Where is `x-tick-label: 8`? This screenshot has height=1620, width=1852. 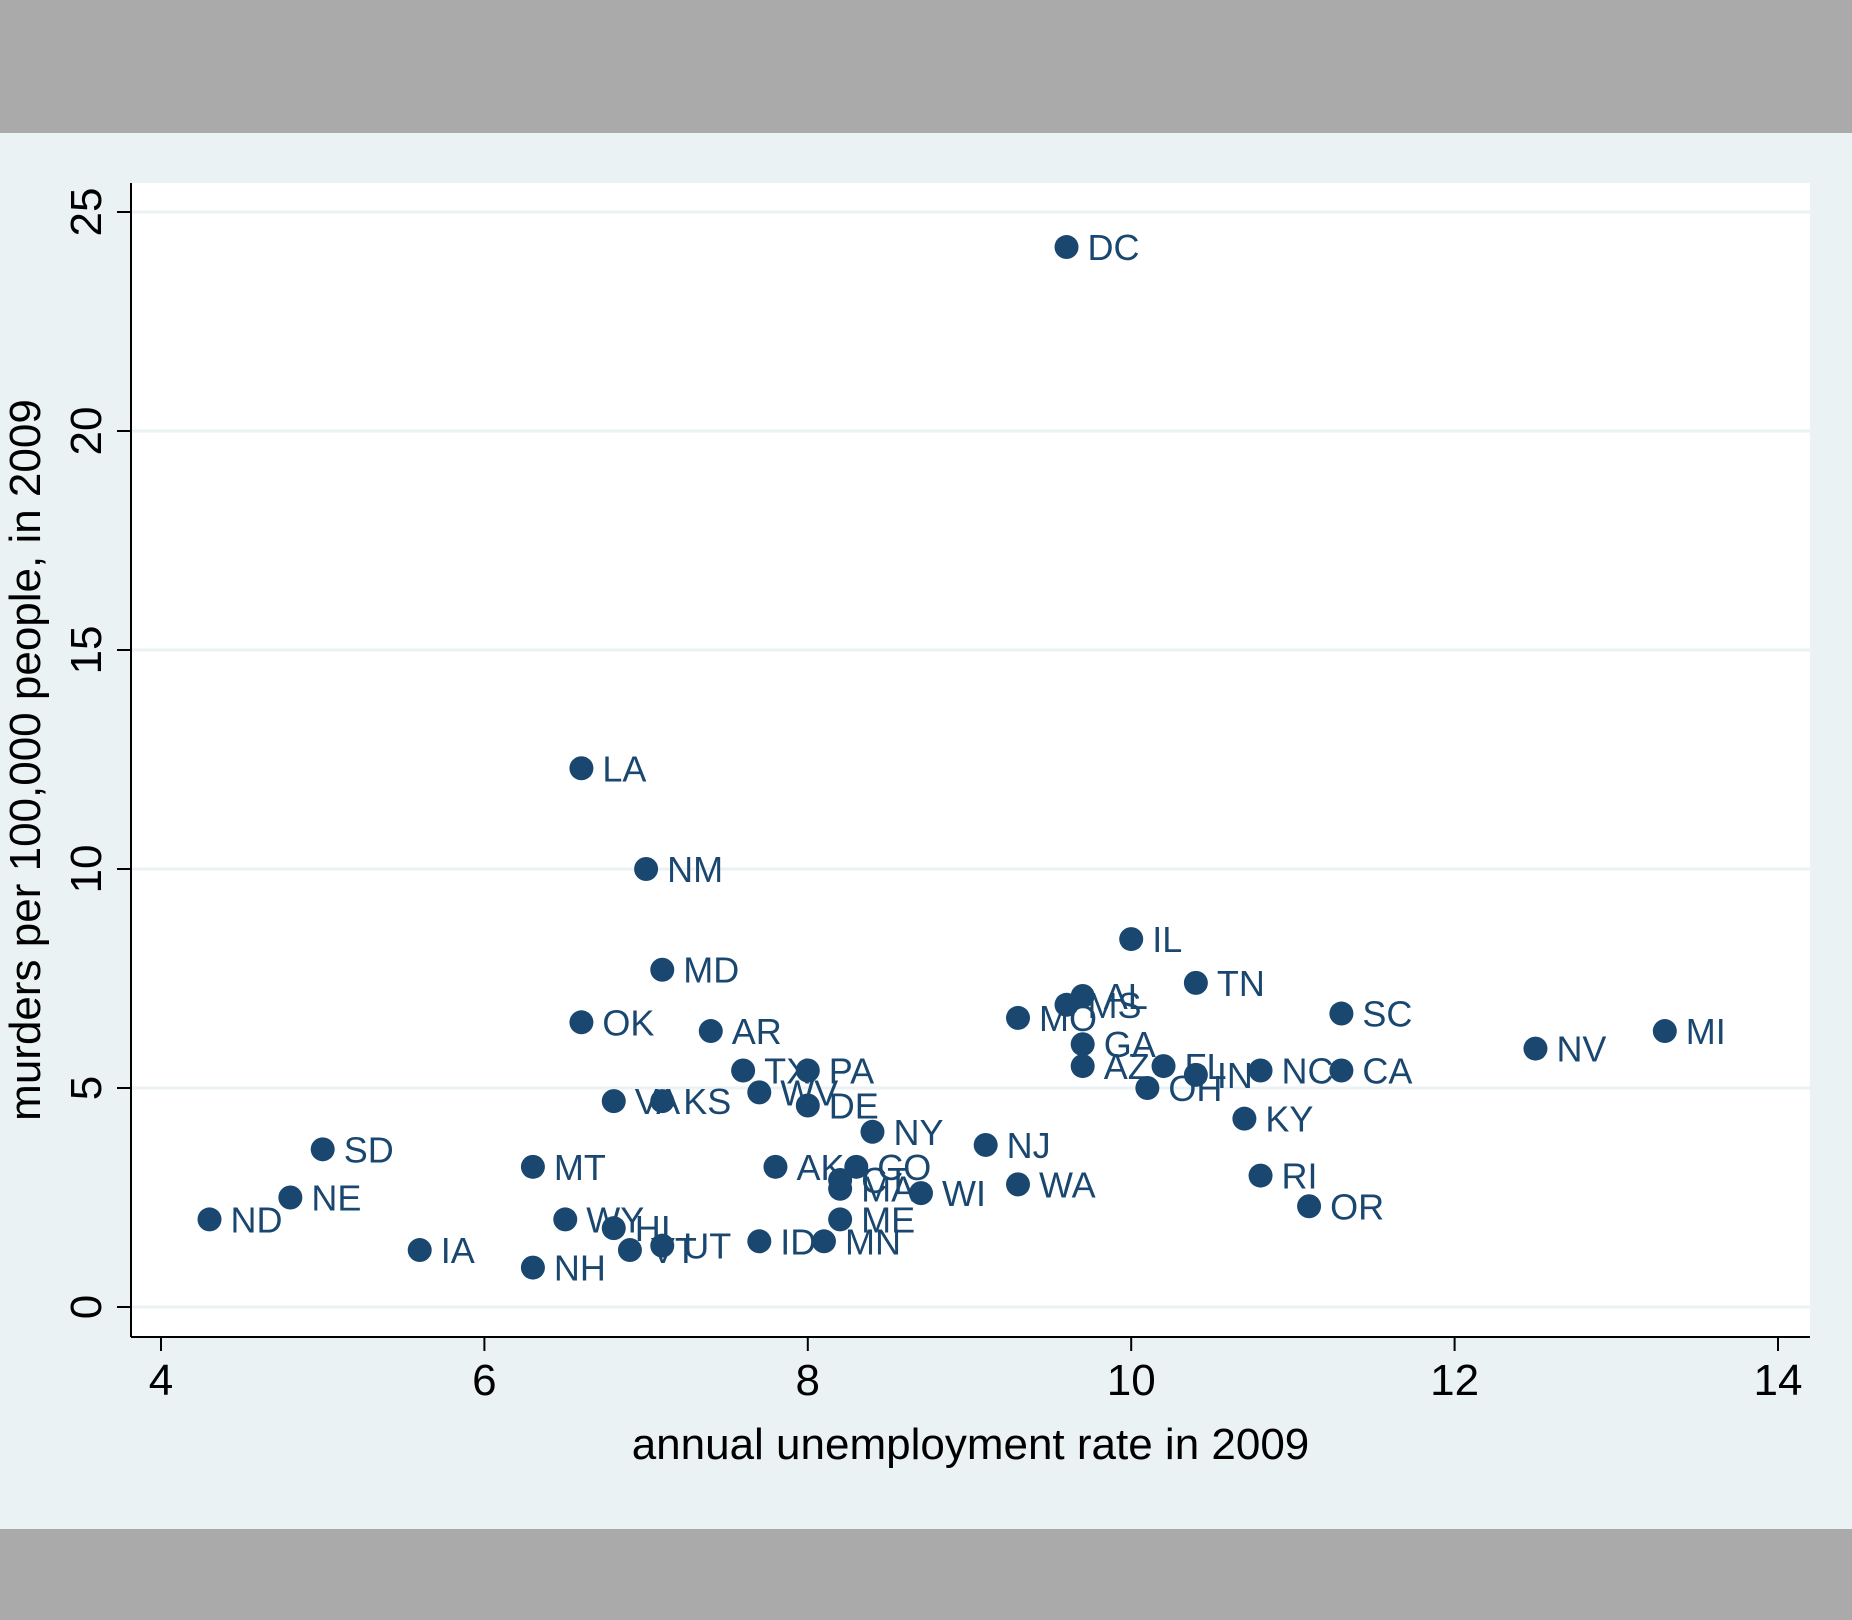 x-tick-label: 8 is located at coordinates (808, 1380).